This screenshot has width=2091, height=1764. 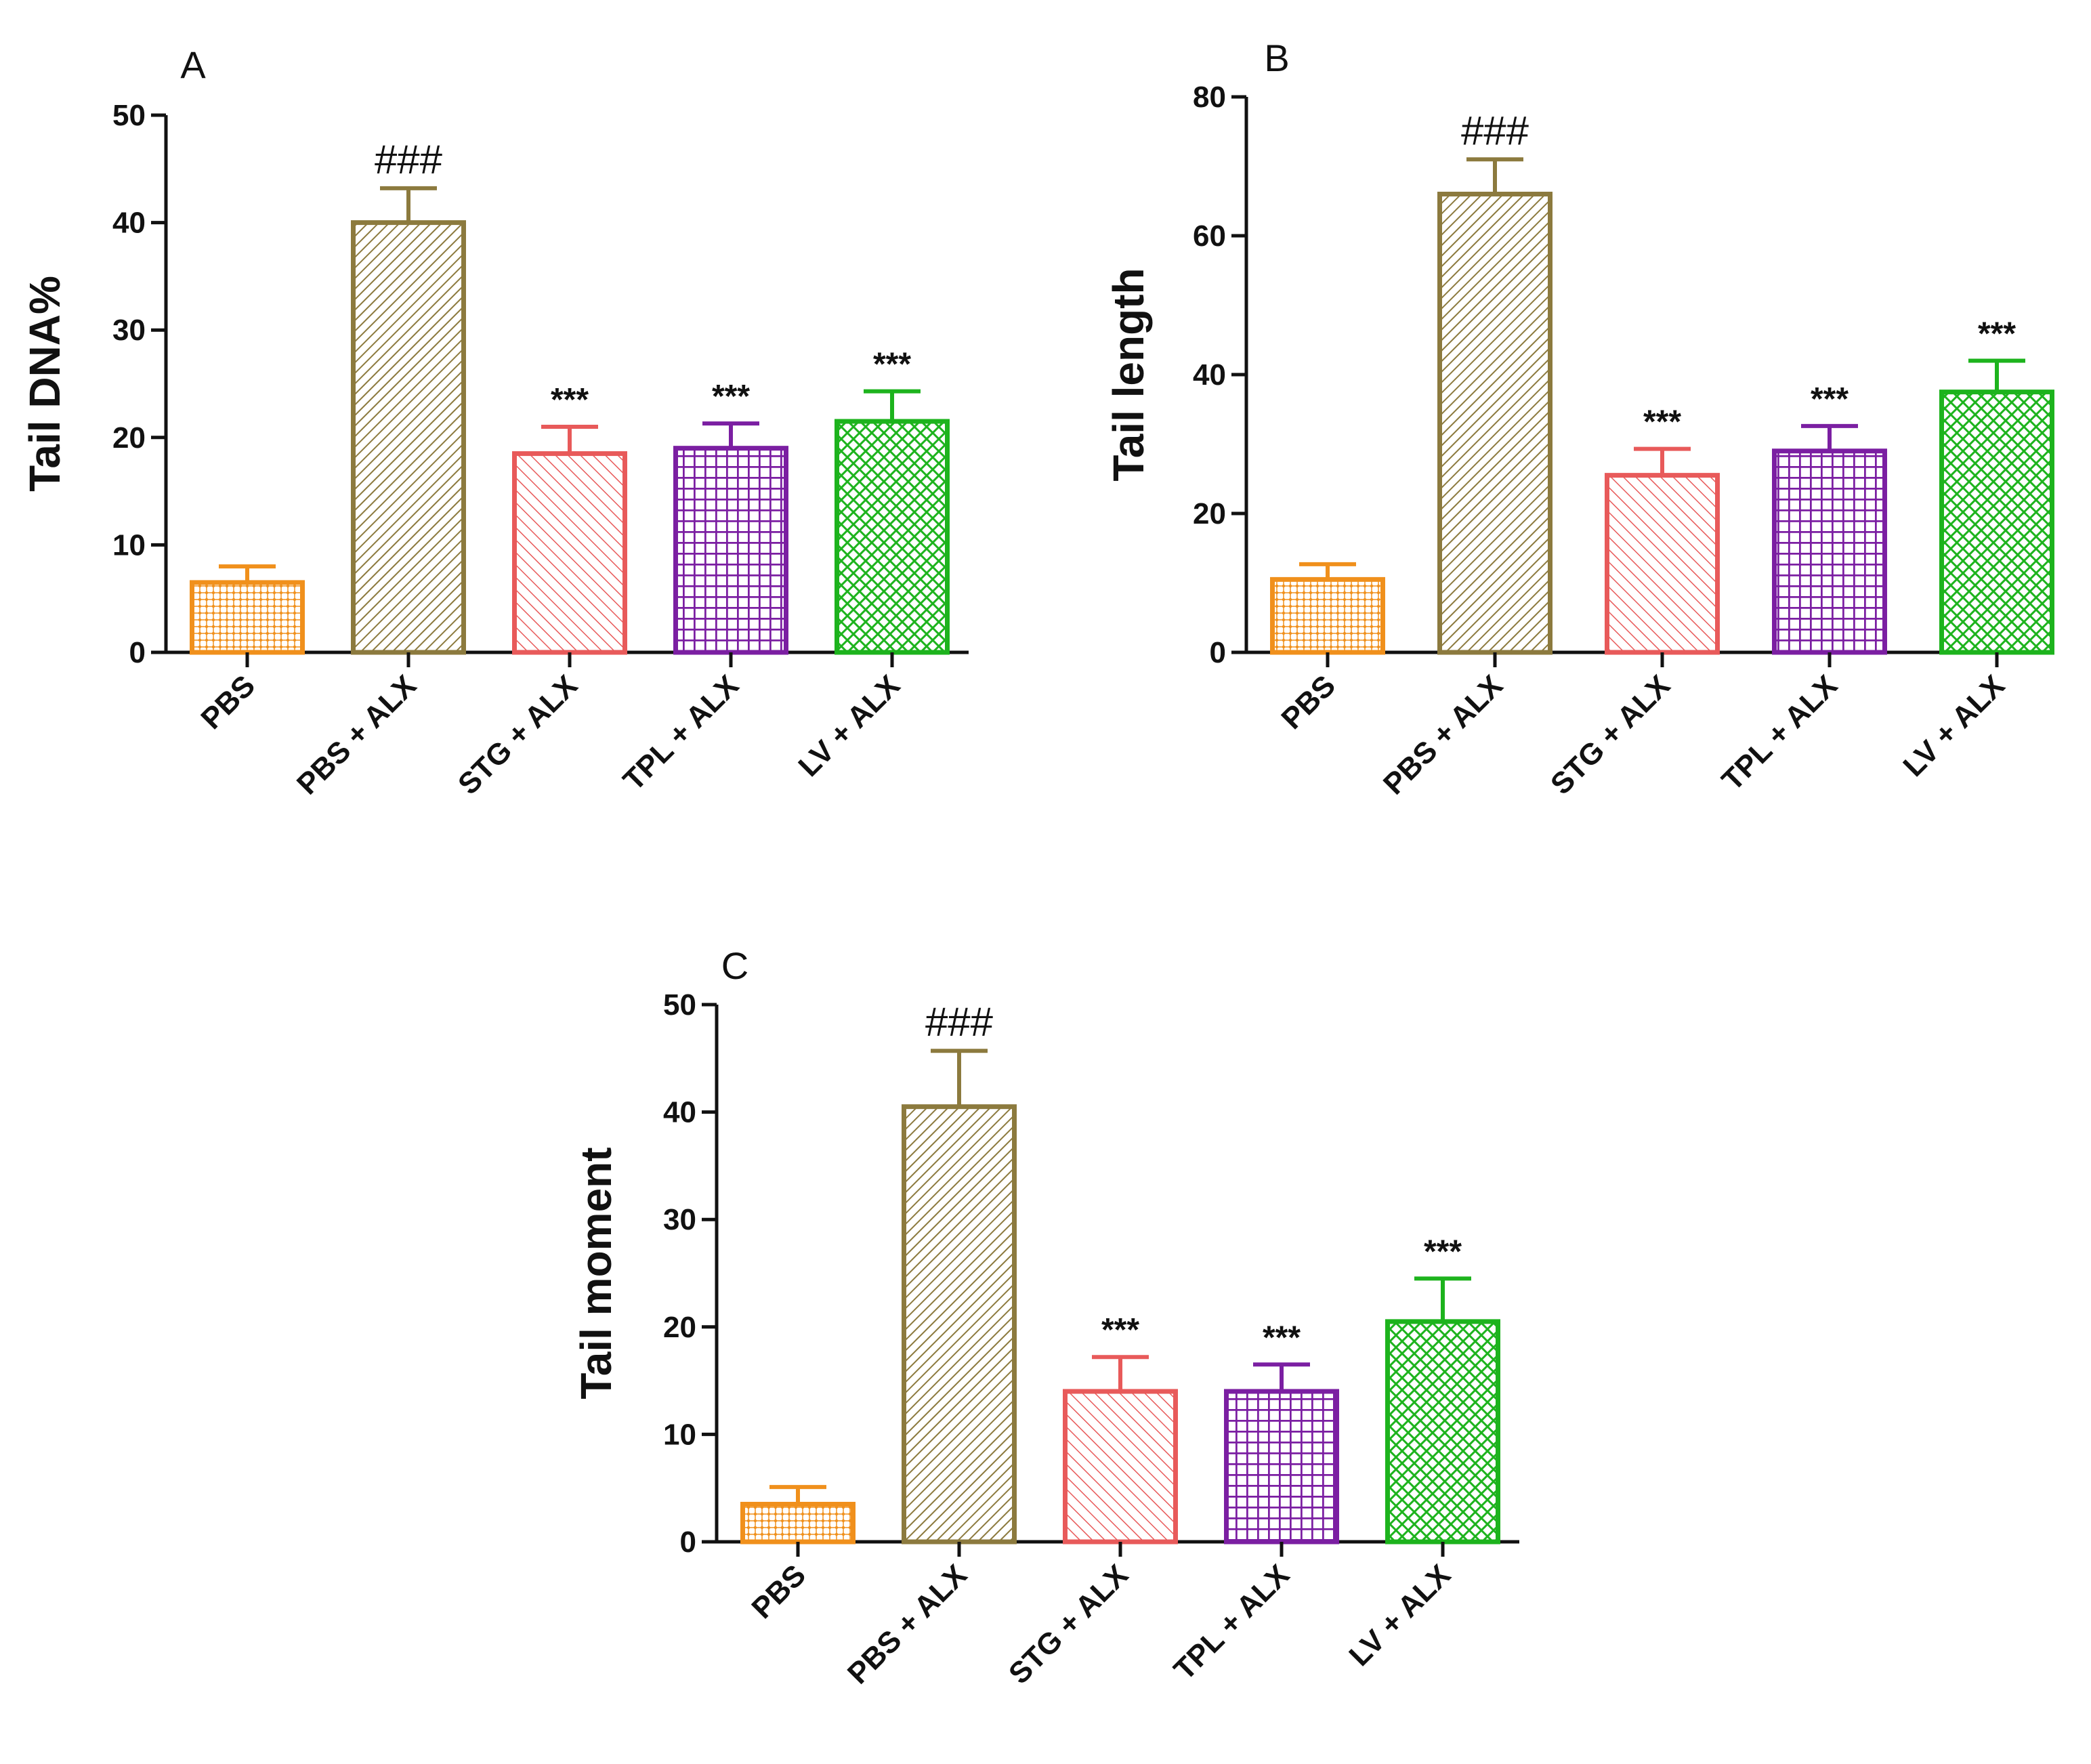 What do you see at coordinates (892, 537) in the screenshot?
I see `panel-a-bar-lv-alx` at bounding box center [892, 537].